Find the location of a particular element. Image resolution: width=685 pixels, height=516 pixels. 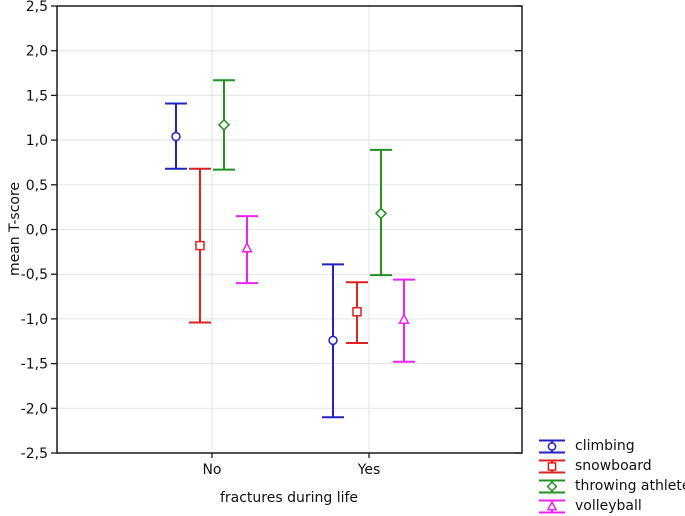

y-tick-label: -1,0 is located at coordinates (34, 320).